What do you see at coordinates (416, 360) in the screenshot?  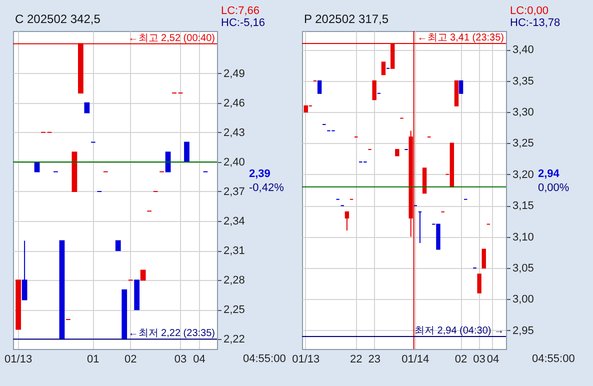 I see `x-tick-label: 01/14` at bounding box center [416, 360].